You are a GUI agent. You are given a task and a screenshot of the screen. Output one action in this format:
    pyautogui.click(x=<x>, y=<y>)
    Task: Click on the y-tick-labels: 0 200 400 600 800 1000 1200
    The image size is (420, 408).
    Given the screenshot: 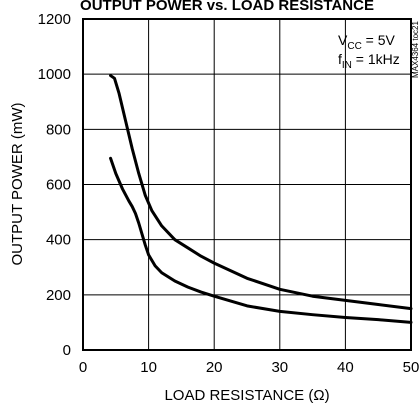 What is the action you would take?
    pyautogui.click(x=54, y=185)
    